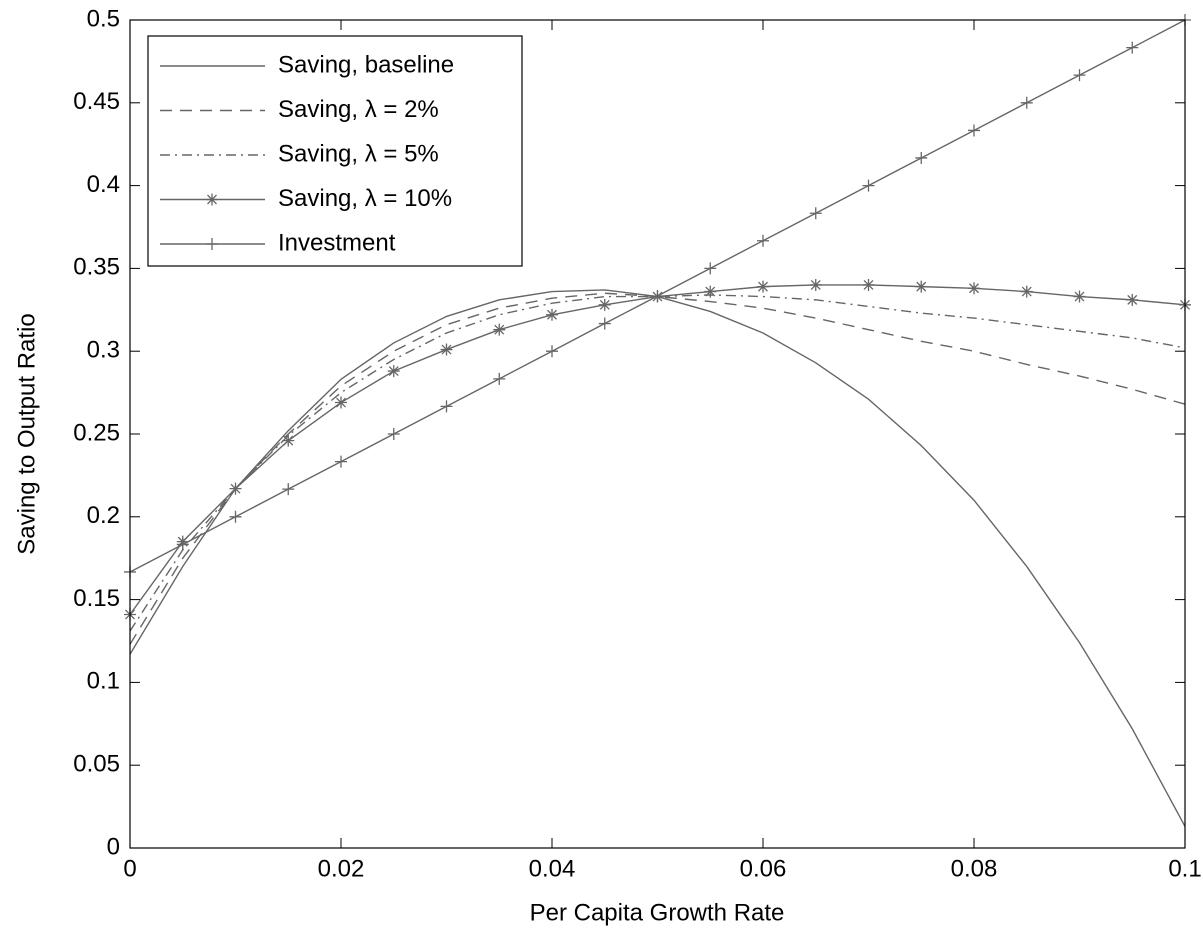 The height and width of the screenshot is (934, 1203). What do you see at coordinates (763, 868) in the screenshot?
I see `x-tick-label: 0.06` at bounding box center [763, 868].